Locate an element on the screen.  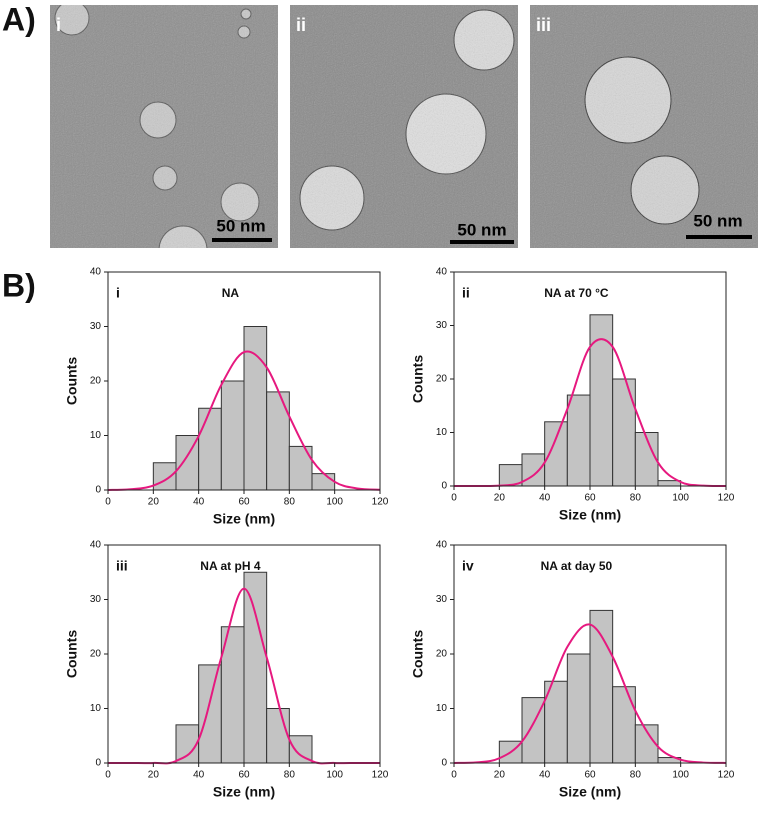
image-label: iii is located at coordinates (543, 25).